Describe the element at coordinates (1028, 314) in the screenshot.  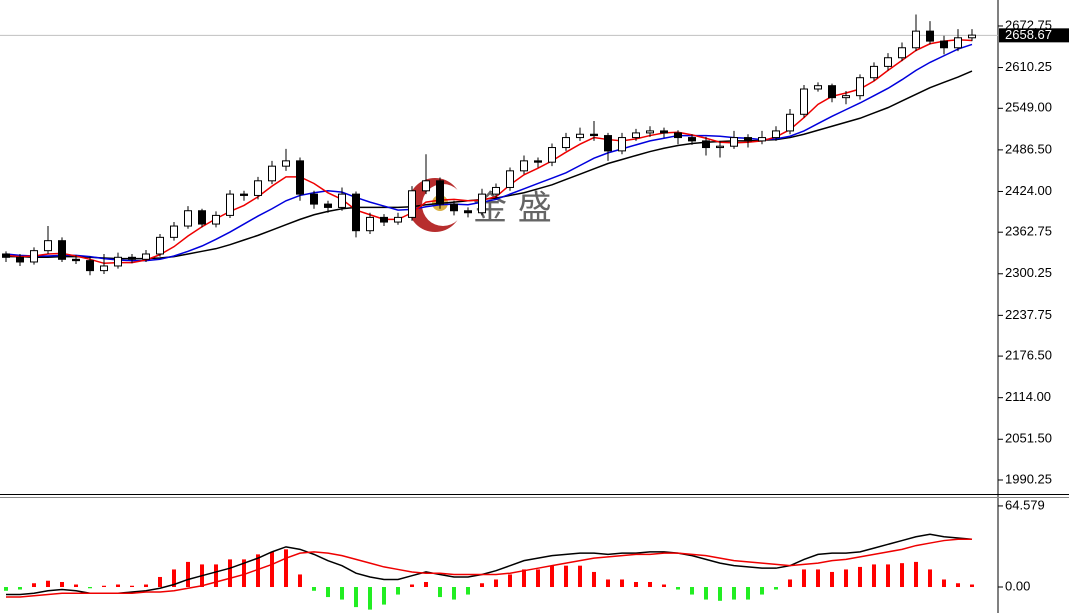
I see `y-tick-label: 2237.75` at that location.